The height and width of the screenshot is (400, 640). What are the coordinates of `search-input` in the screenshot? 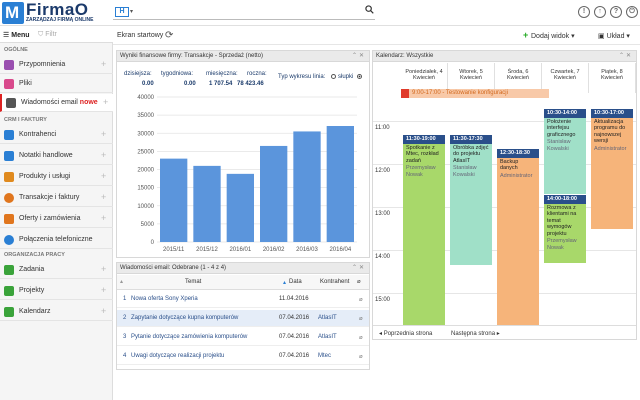 It's located at (249, 12).